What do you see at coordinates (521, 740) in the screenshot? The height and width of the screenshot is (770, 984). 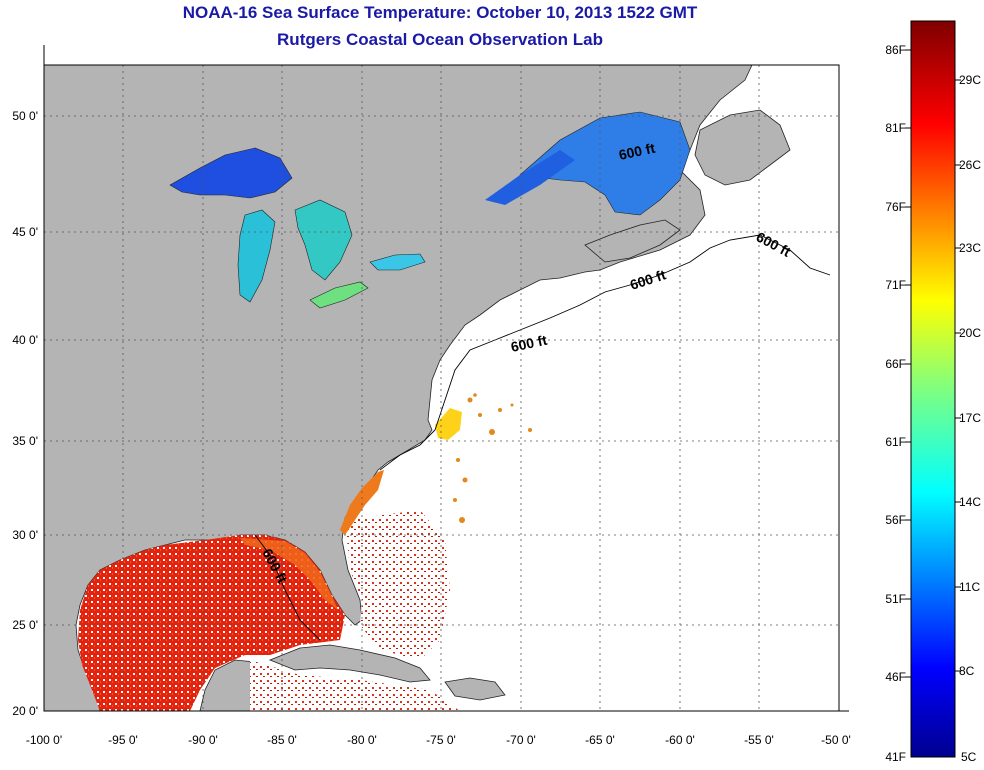 I see `lon-label: -70 0'` at bounding box center [521, 740].